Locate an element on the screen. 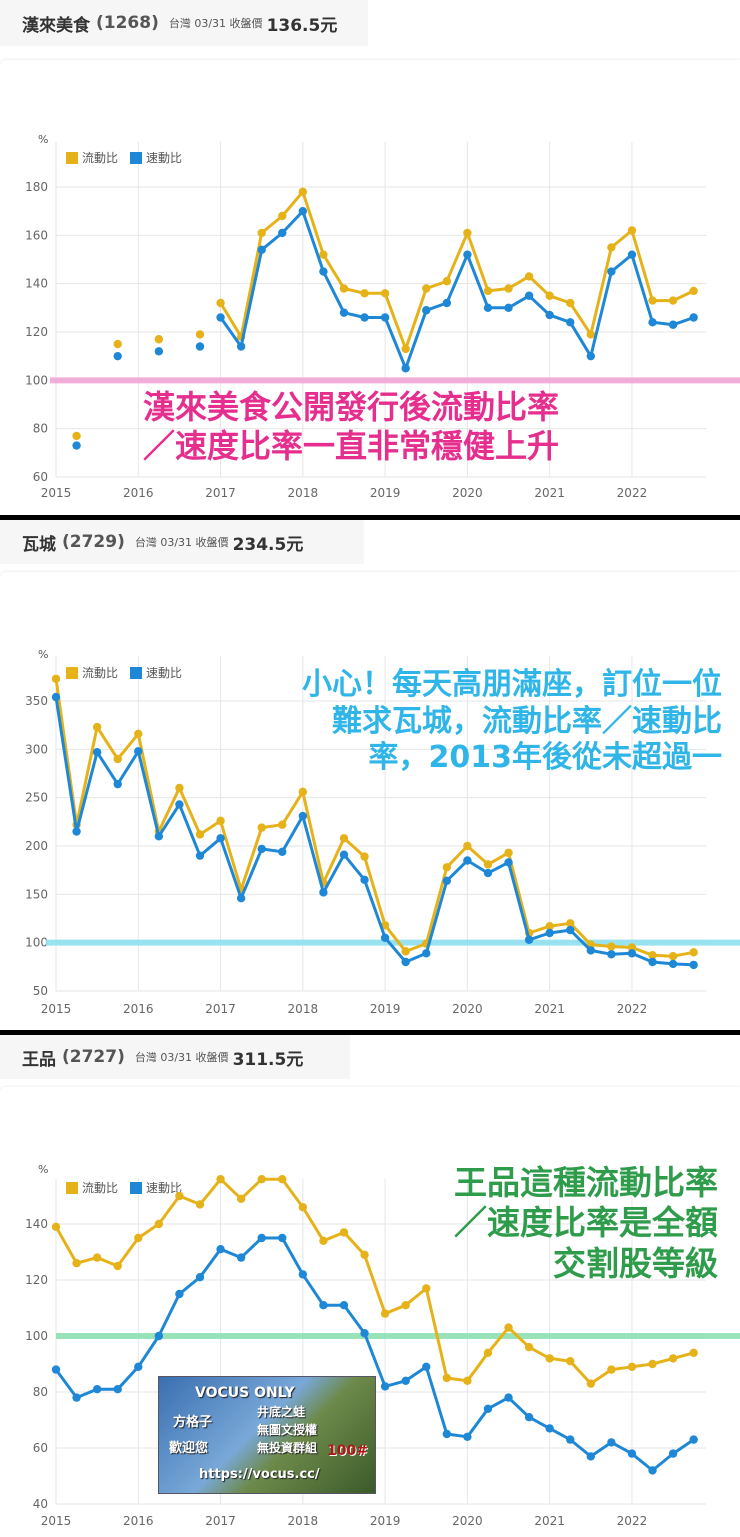  annotation-line: 難求瓦城，流動比率／速動比 is located at coordinates (527, 721).